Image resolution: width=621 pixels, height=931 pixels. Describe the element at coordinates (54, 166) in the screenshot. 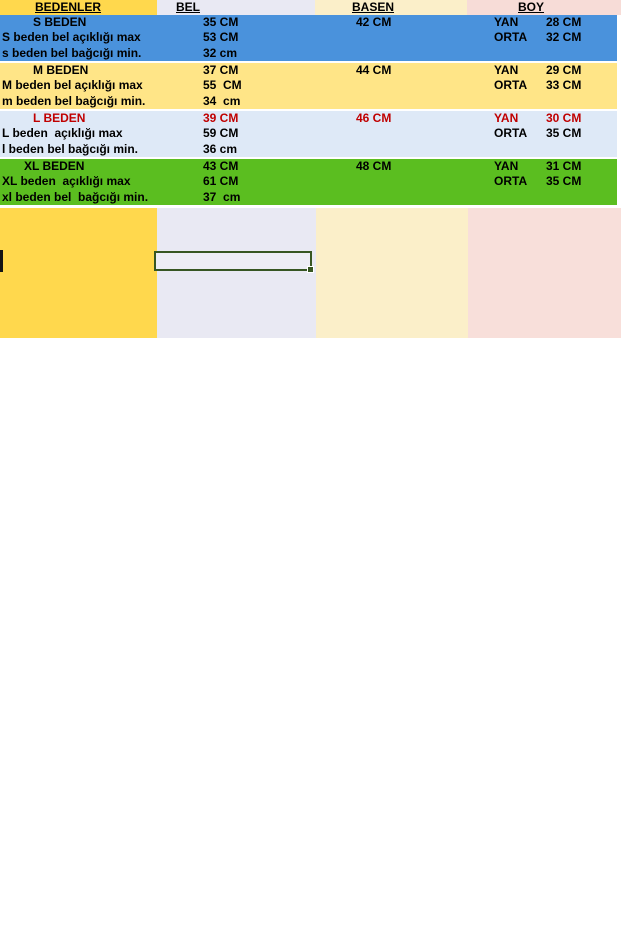

I see `size-name: XL BEDEN` at that location.